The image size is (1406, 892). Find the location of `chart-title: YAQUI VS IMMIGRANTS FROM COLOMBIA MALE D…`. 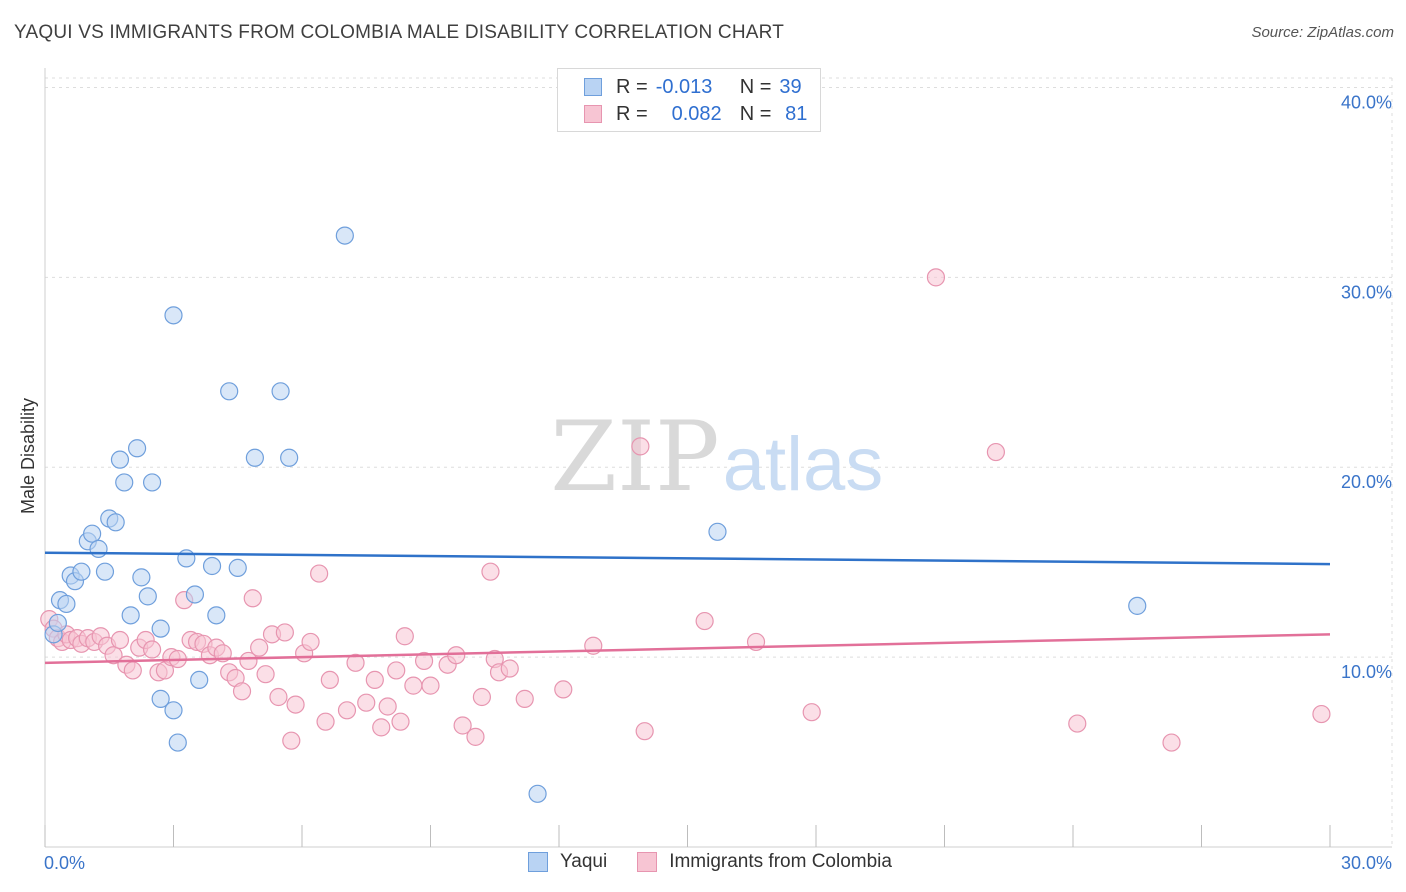

chart-title: YAQUI VS IMMIGRANTS FROM COLOMBIA MALE D… is located at coordinates (399, 32).